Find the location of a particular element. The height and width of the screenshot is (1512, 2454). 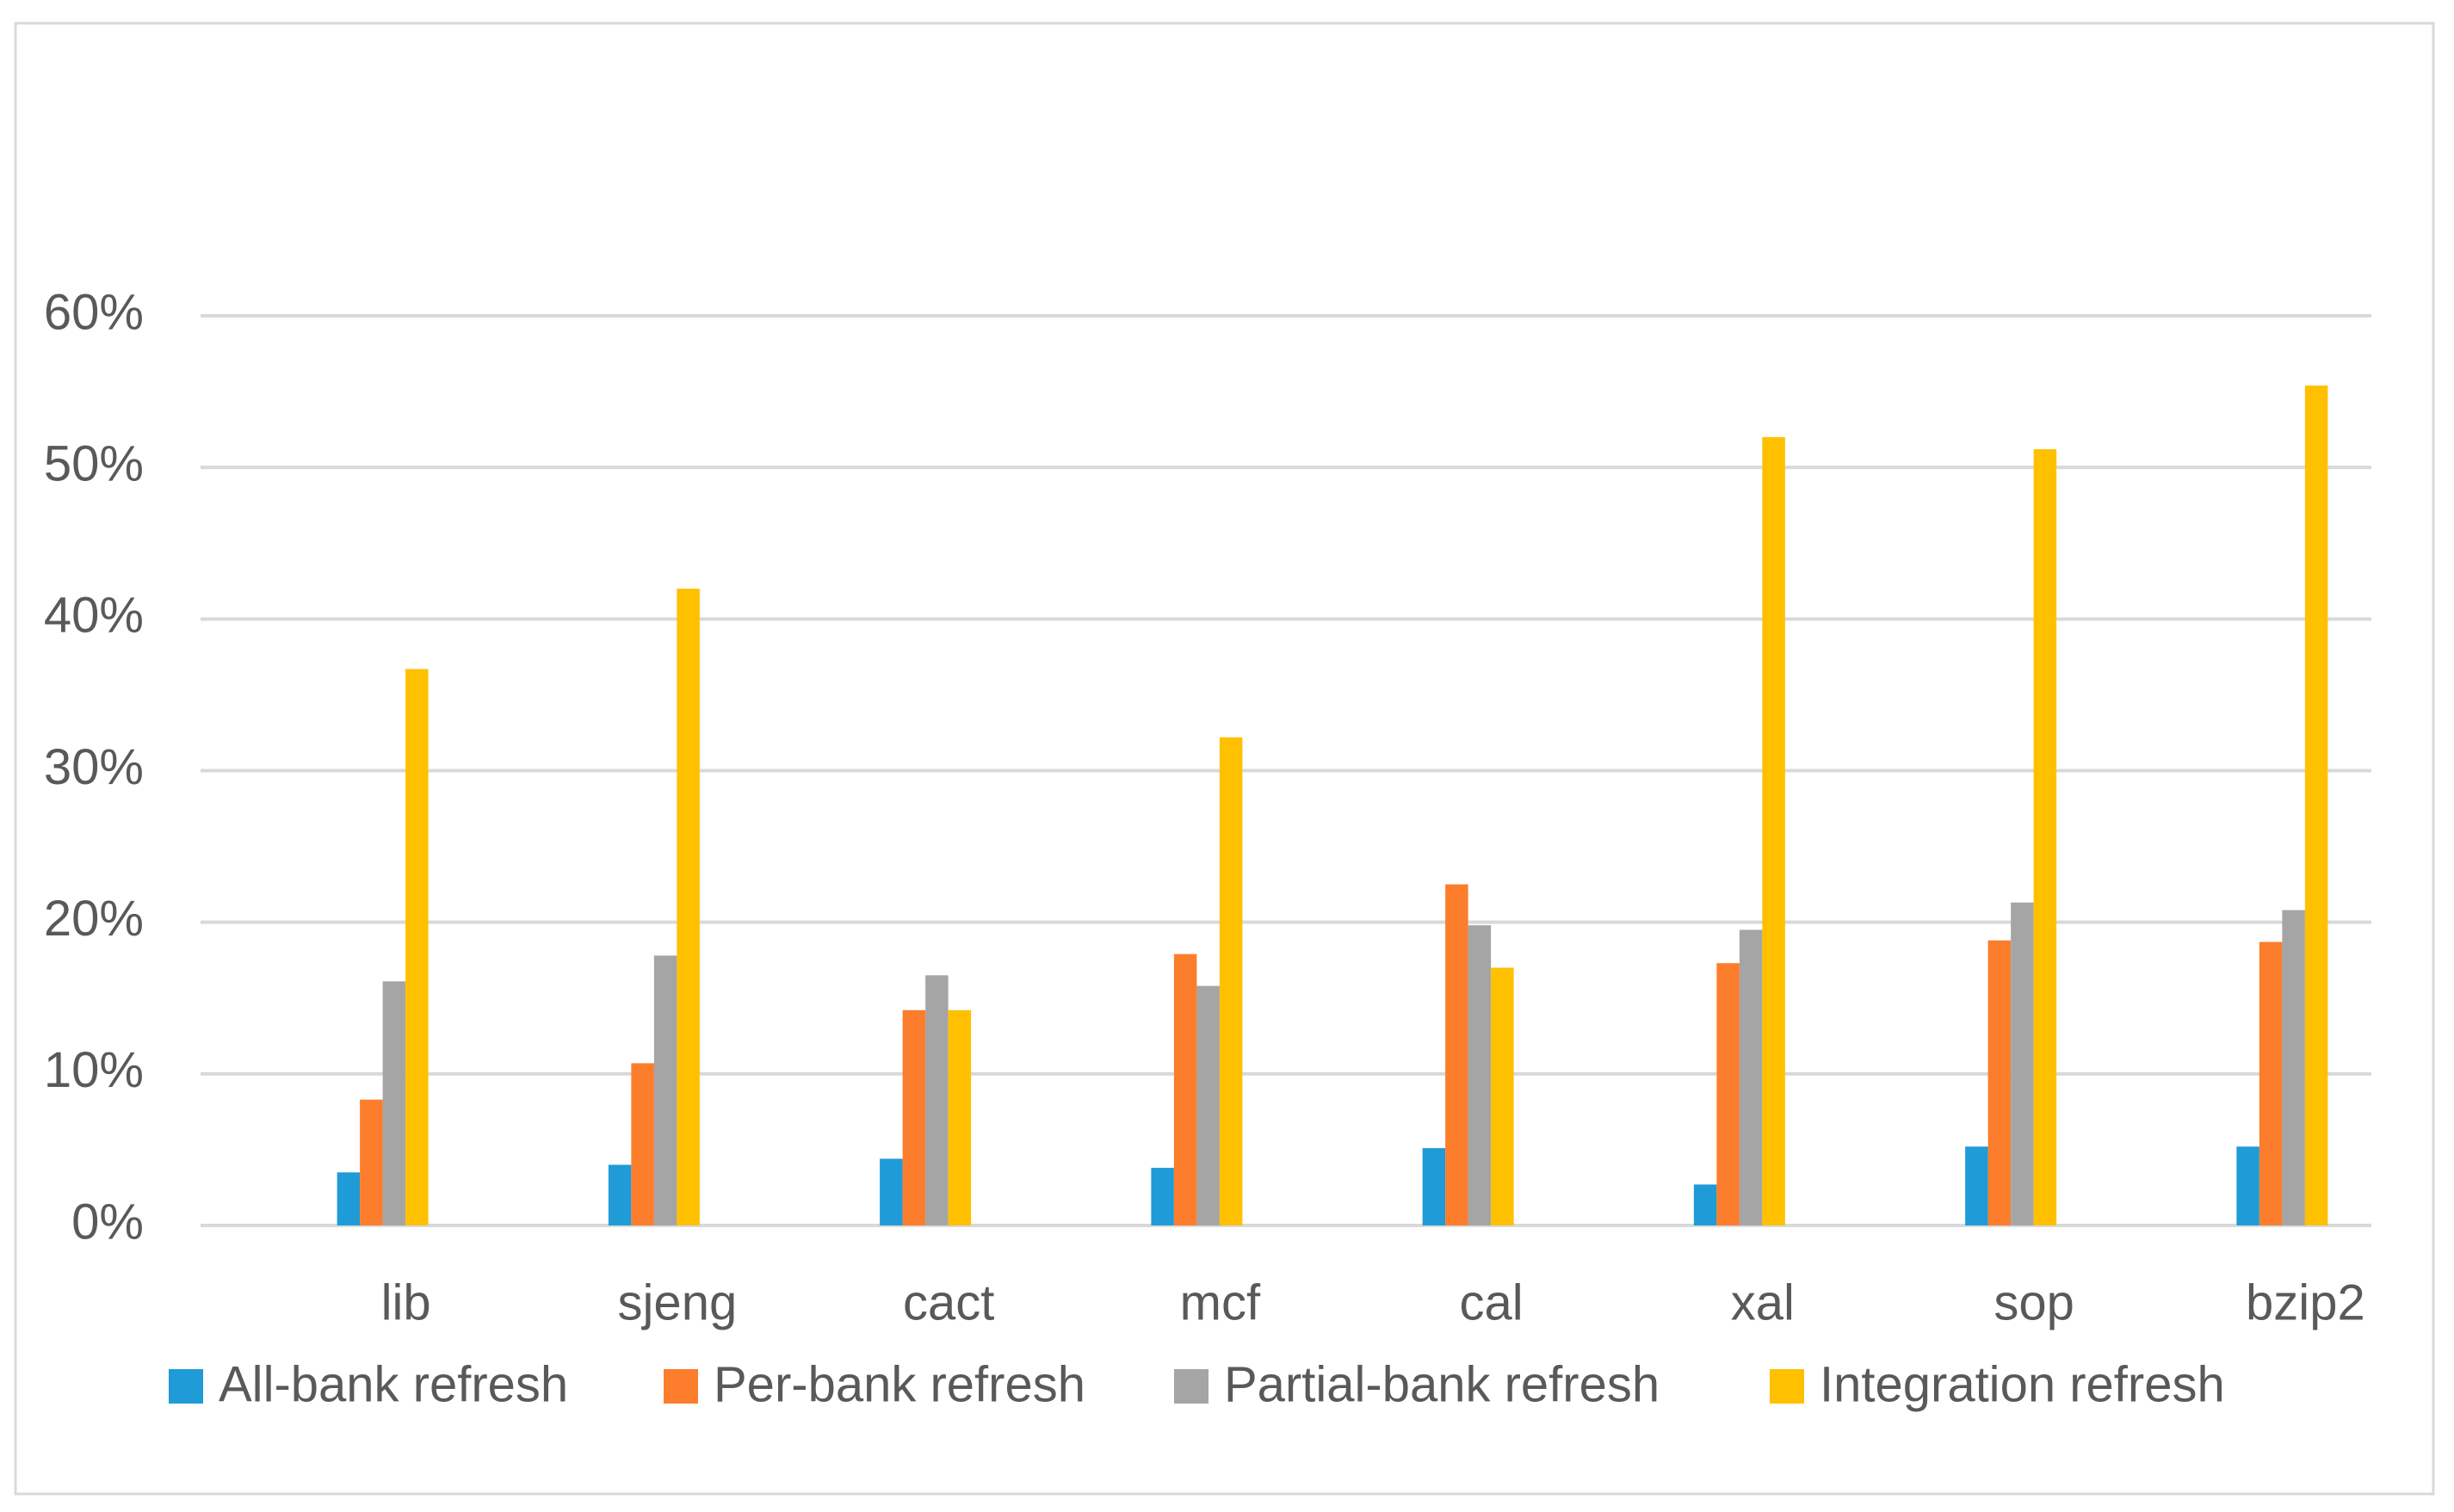

x-tick-label: cact is located at coordinates (948, 1302).